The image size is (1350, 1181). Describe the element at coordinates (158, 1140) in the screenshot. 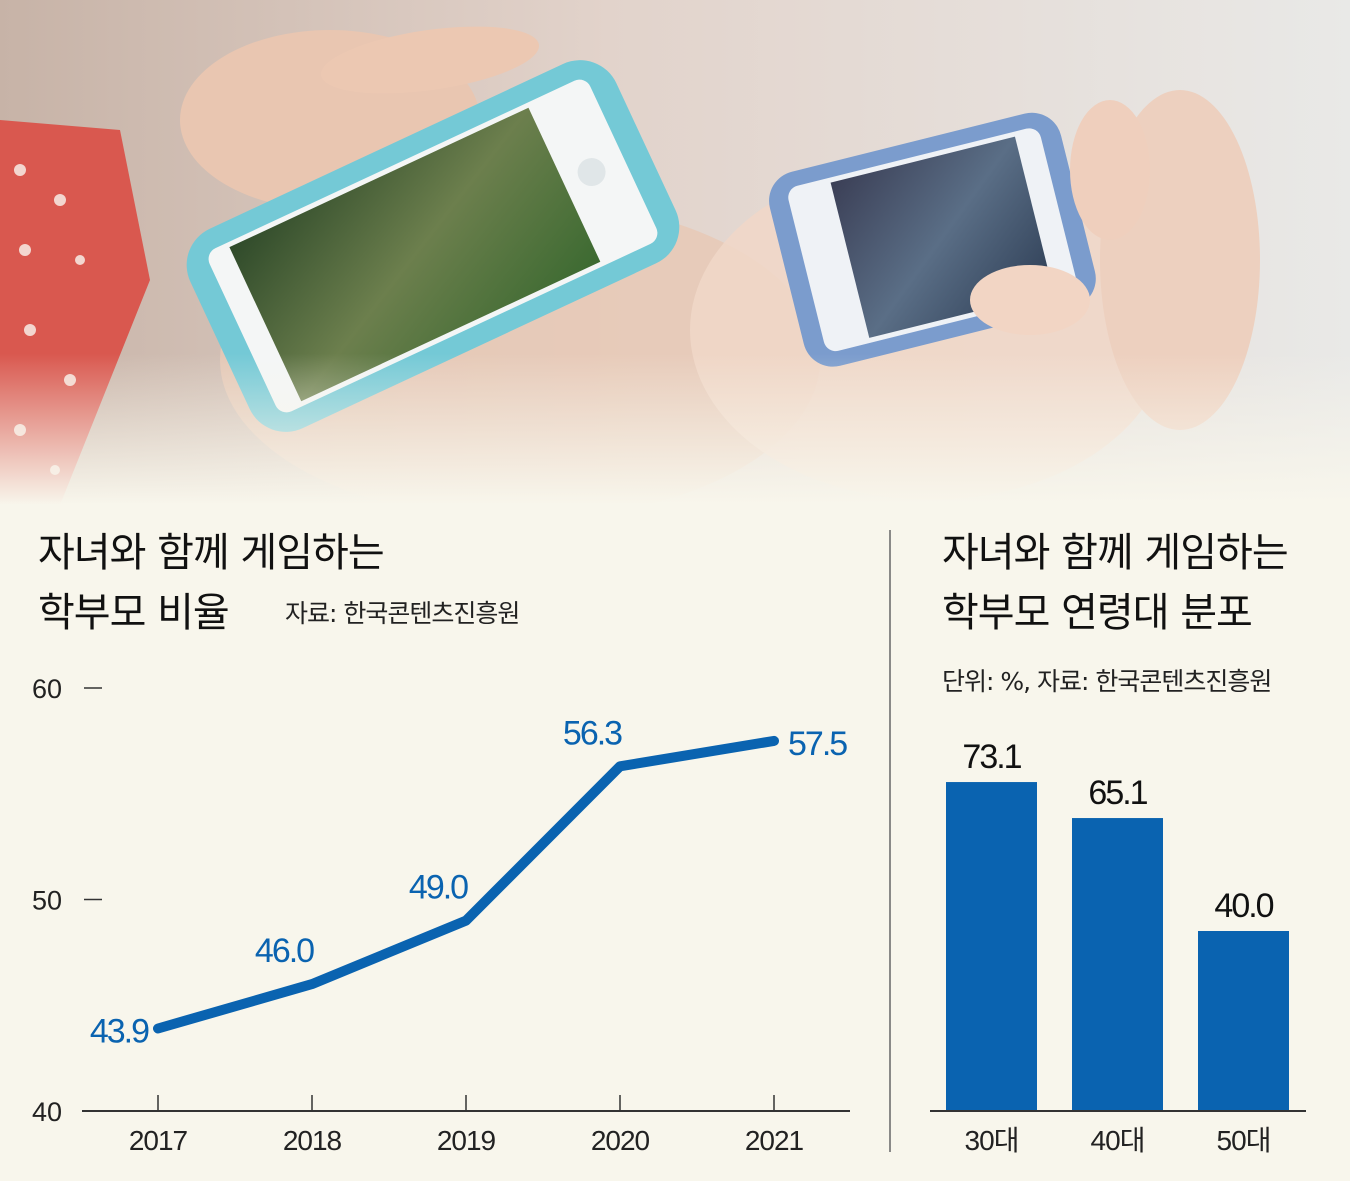

I see `line-x-tick-label: 2017` at that location.